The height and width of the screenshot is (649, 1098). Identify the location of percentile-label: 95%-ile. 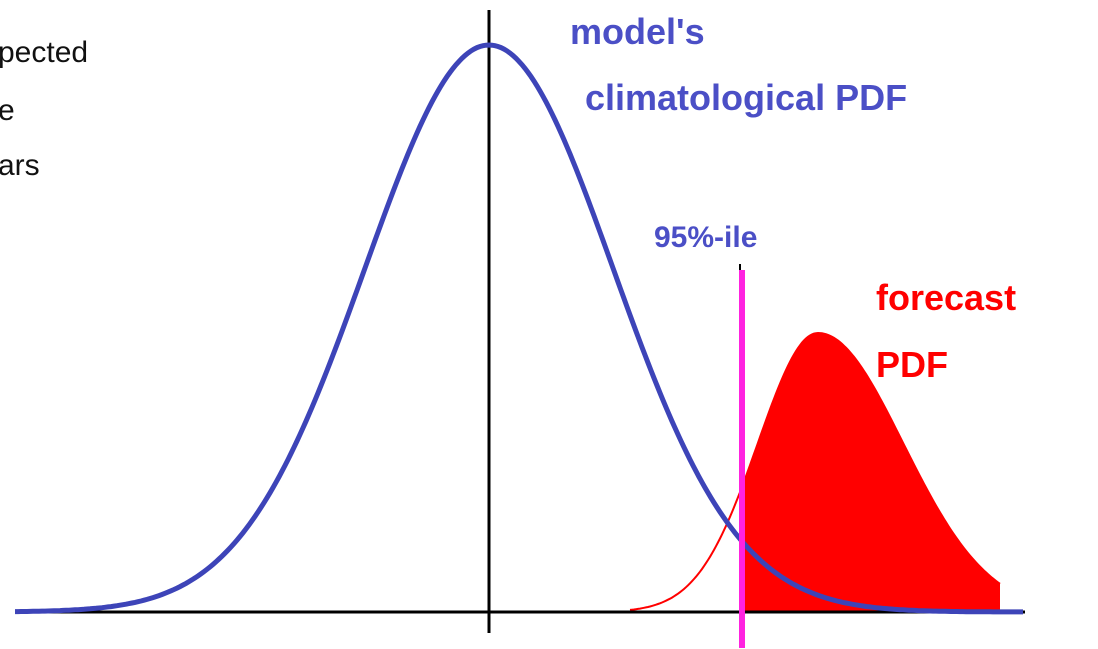
(705, 237).